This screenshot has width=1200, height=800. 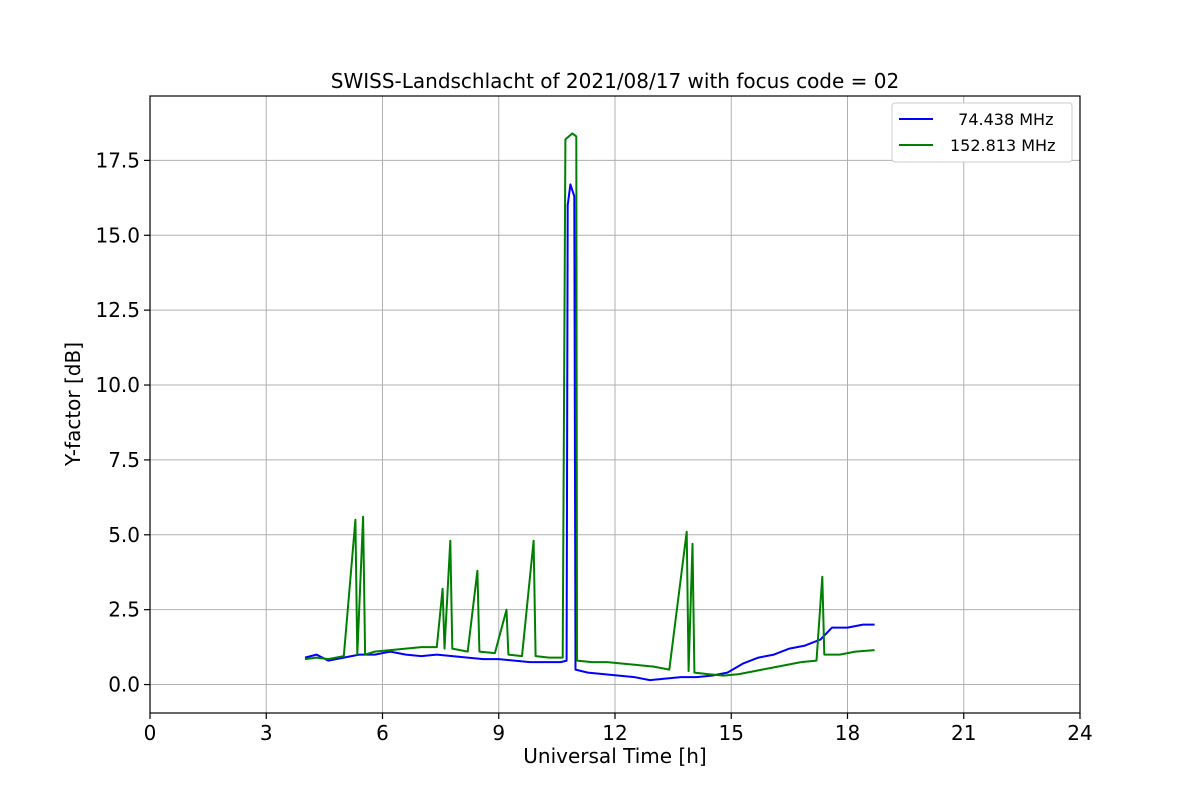 I want to click on x-tick-label: 6, so click(x=382, y=733).